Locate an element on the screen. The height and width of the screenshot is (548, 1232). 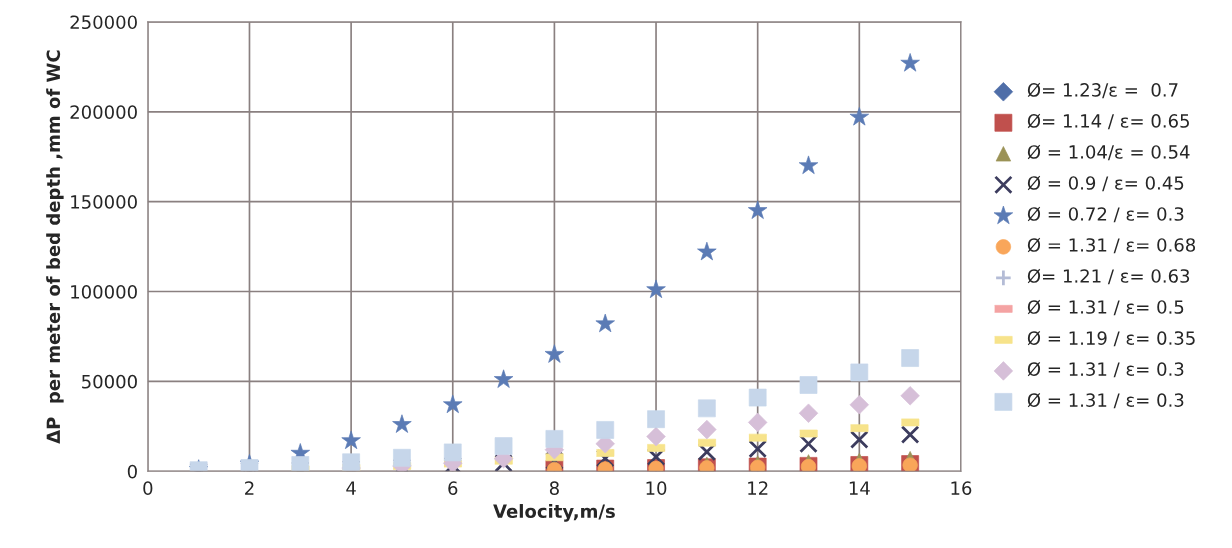
x-tick-label: 16 is located at coordinates (961, 488).